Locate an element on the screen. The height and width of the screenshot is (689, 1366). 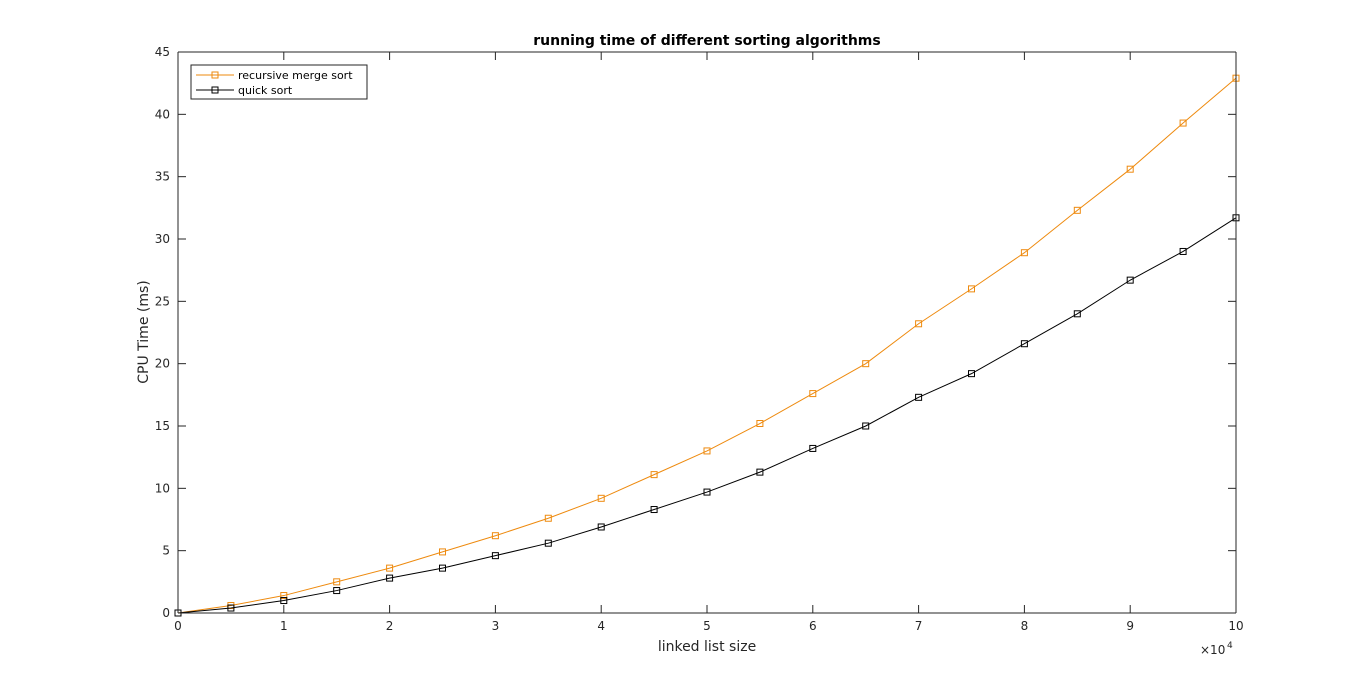
legend-entries: recursive merge sort quick sort is located at coordinates (274, 83).